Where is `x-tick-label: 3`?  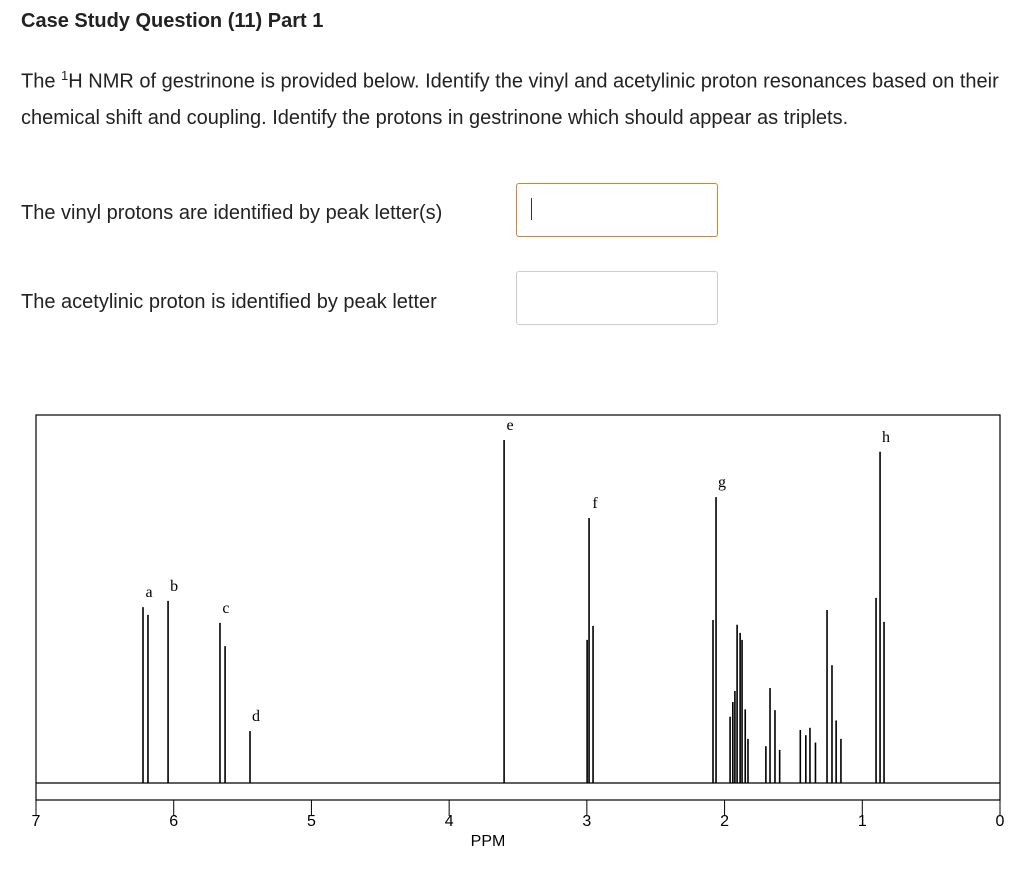
x-tick-label: 3 is located at coordinates (586, 821).